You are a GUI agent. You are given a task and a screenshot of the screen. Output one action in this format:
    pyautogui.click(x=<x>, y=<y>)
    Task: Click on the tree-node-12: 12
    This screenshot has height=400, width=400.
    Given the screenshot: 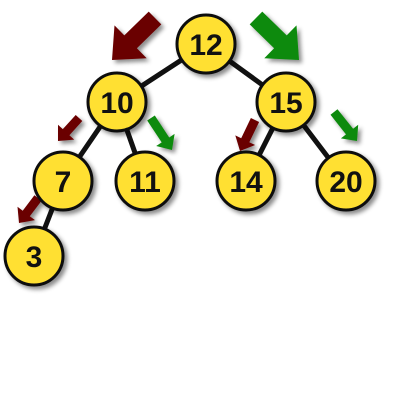 What is the action you would take?
    pyautogui.click(x=206, y=44)
    